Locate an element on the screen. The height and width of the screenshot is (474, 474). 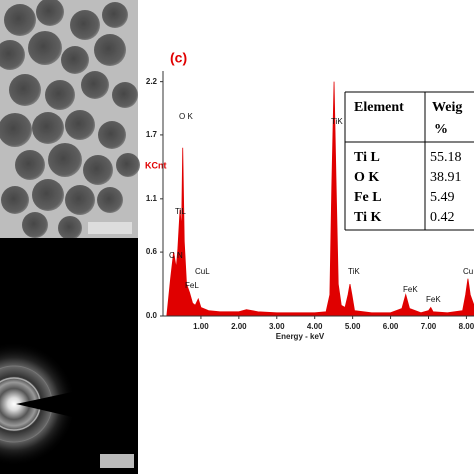
weight-value: 55.18 is located at coordinates (446, 157).